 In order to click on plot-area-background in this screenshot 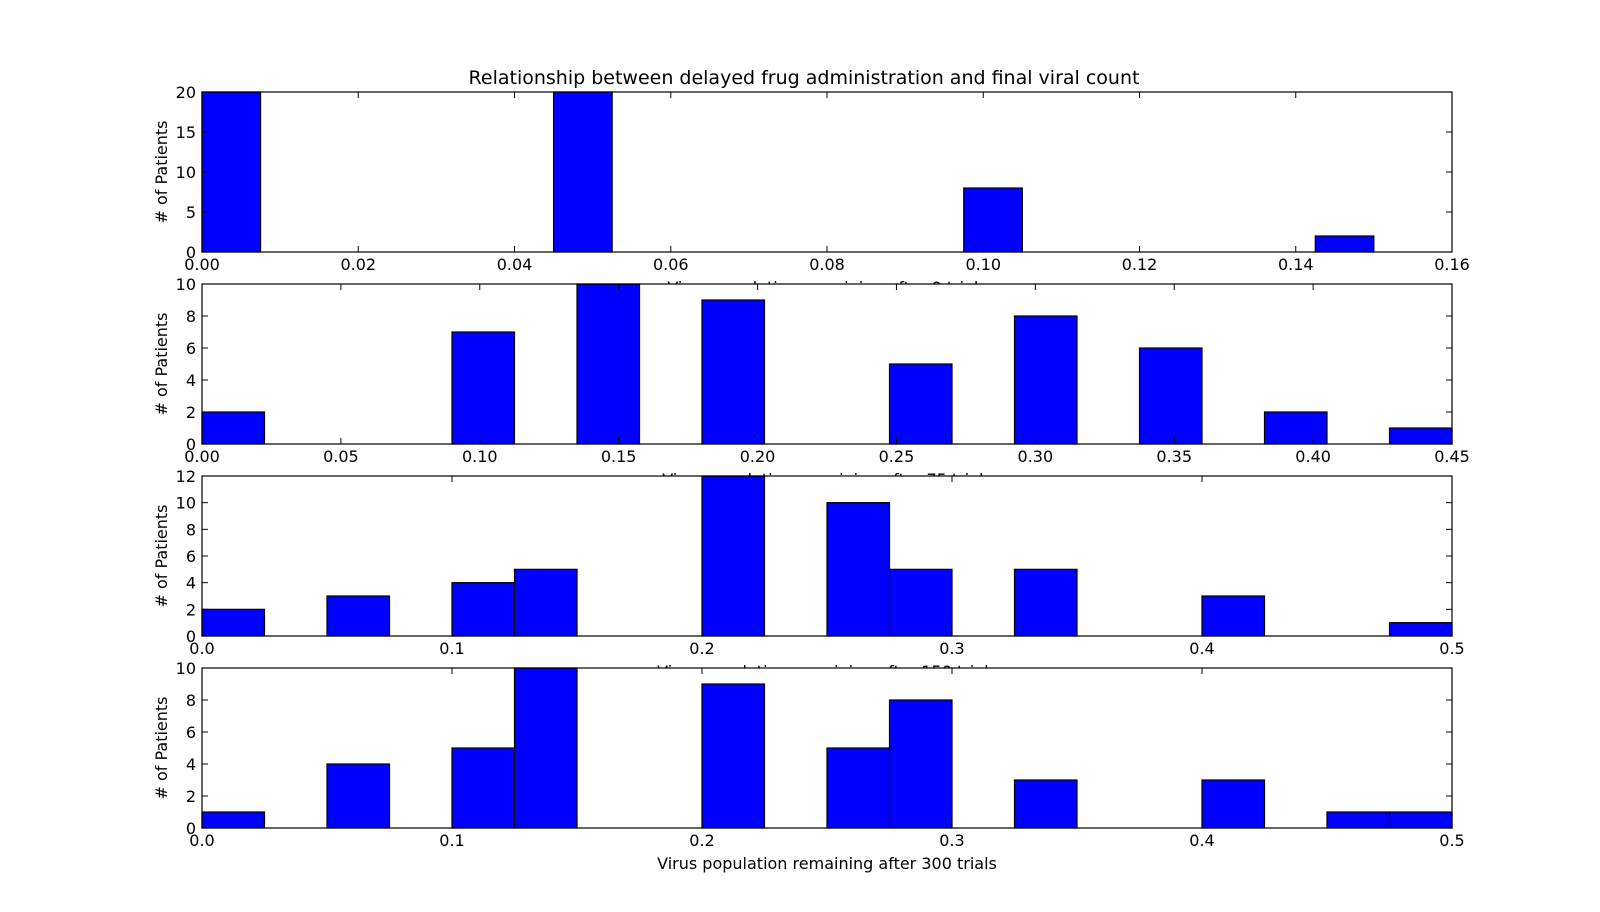, I will do `click(827, 364)`.